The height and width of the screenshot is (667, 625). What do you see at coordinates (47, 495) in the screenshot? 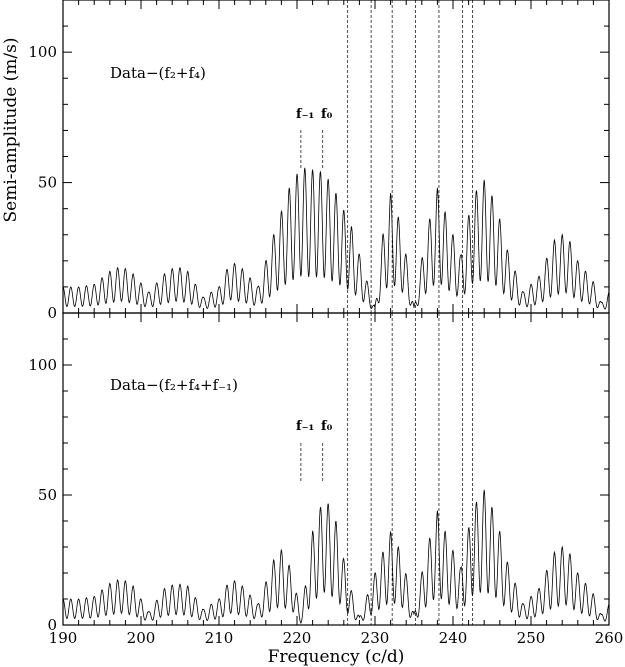
I see `panel-2-y-tick-label: 50` at bounding box center [47, 495].